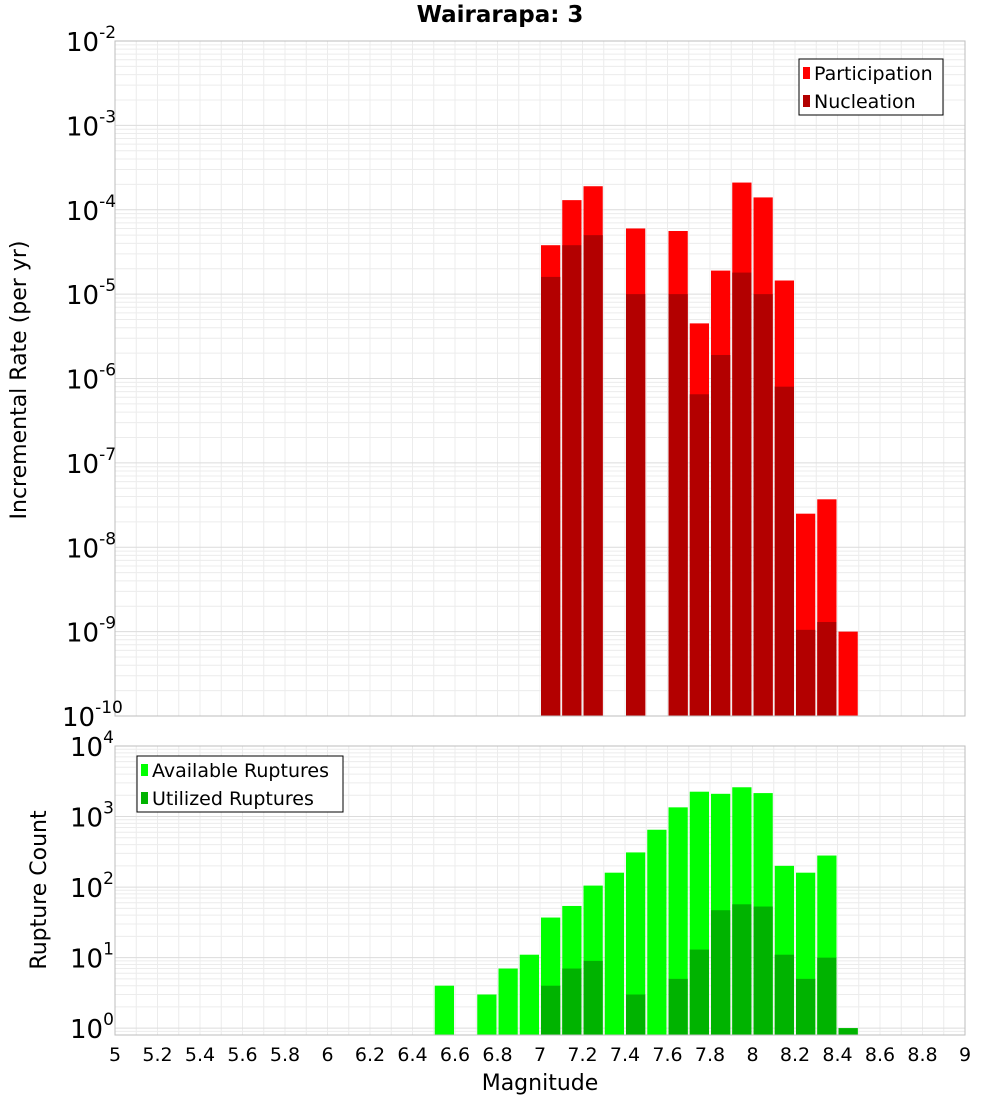 The height and width of the screenshot is (1100, 1000). I want to click on y-tick-label: 10⁻⁸, so click(91, 546).